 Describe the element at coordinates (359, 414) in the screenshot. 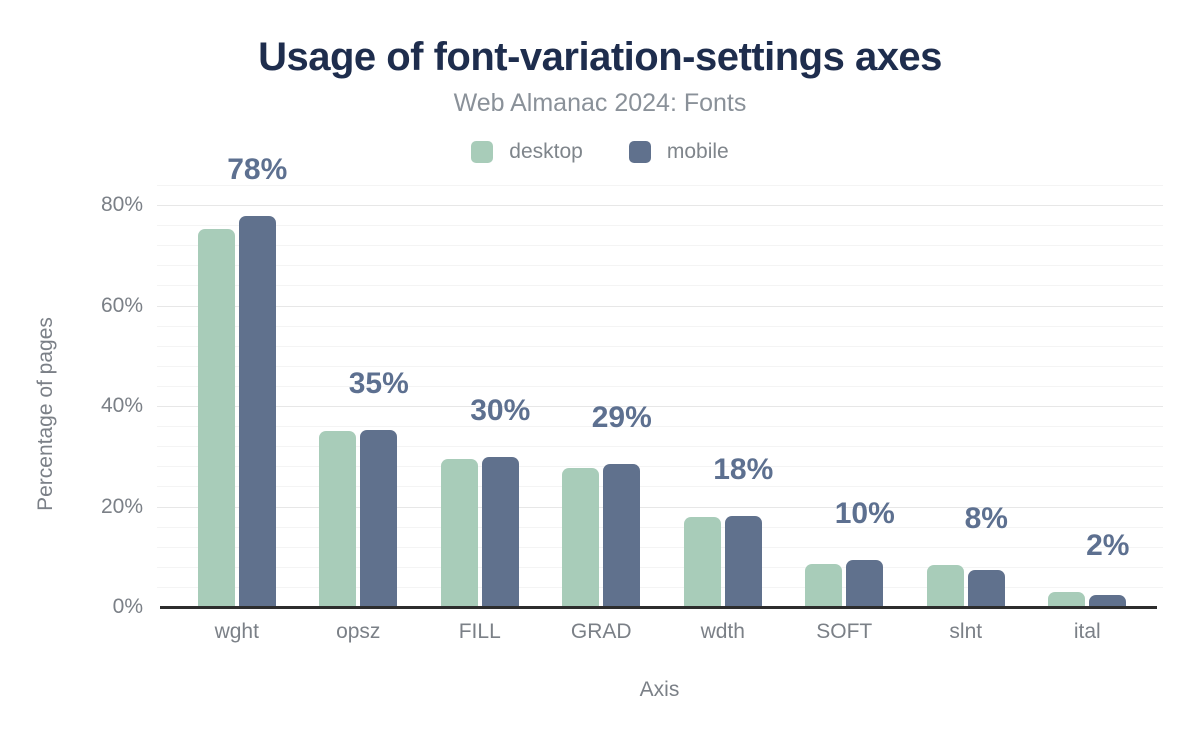

I see `bar-group-opsz: 35% opsz` at that location.